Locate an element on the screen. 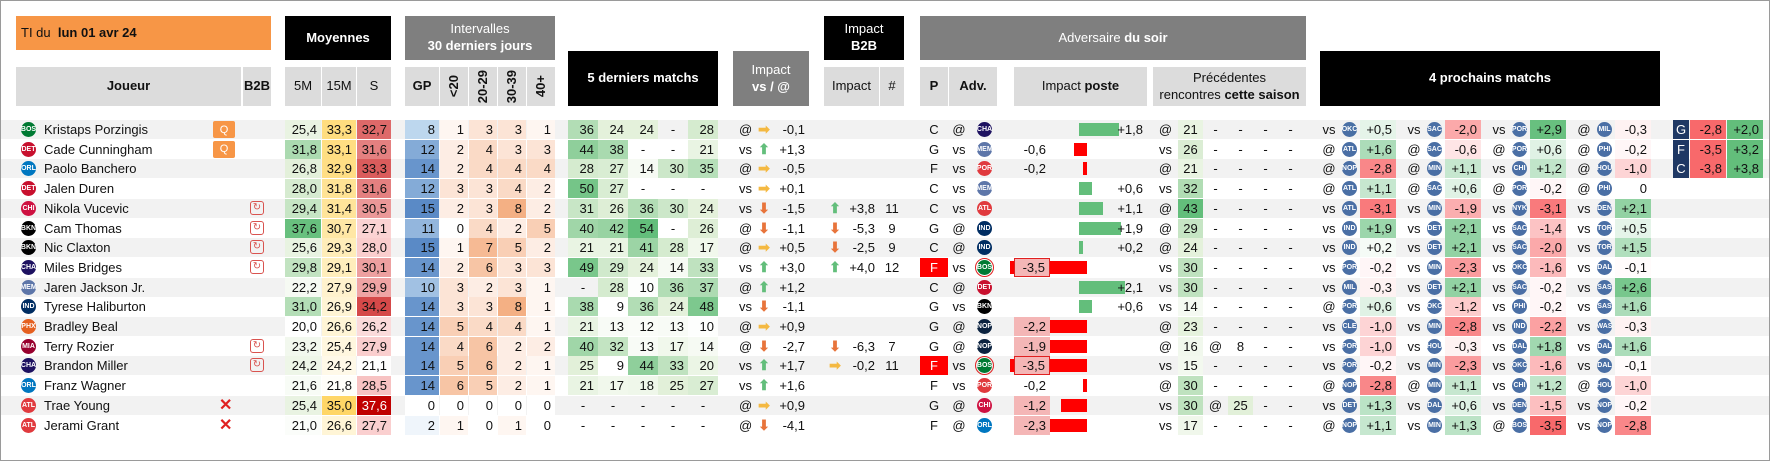 This screenshot has height=461, width=1770. player-name: Terry Rozier is located at coordinates (79, 346).